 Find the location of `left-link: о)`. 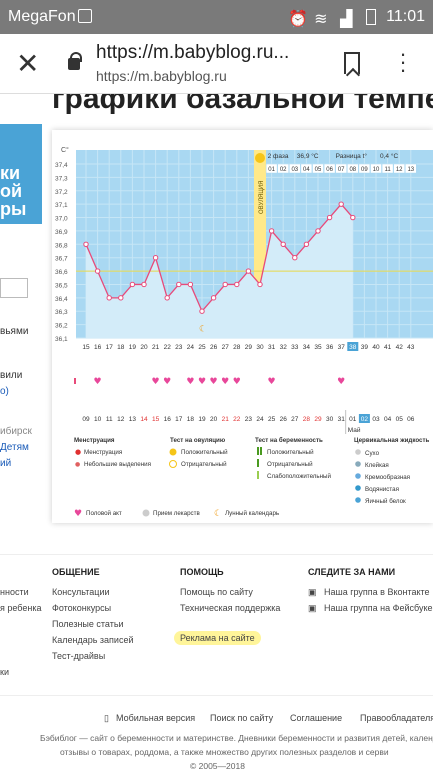

left-link: о) is located at coordinates (4, 391).